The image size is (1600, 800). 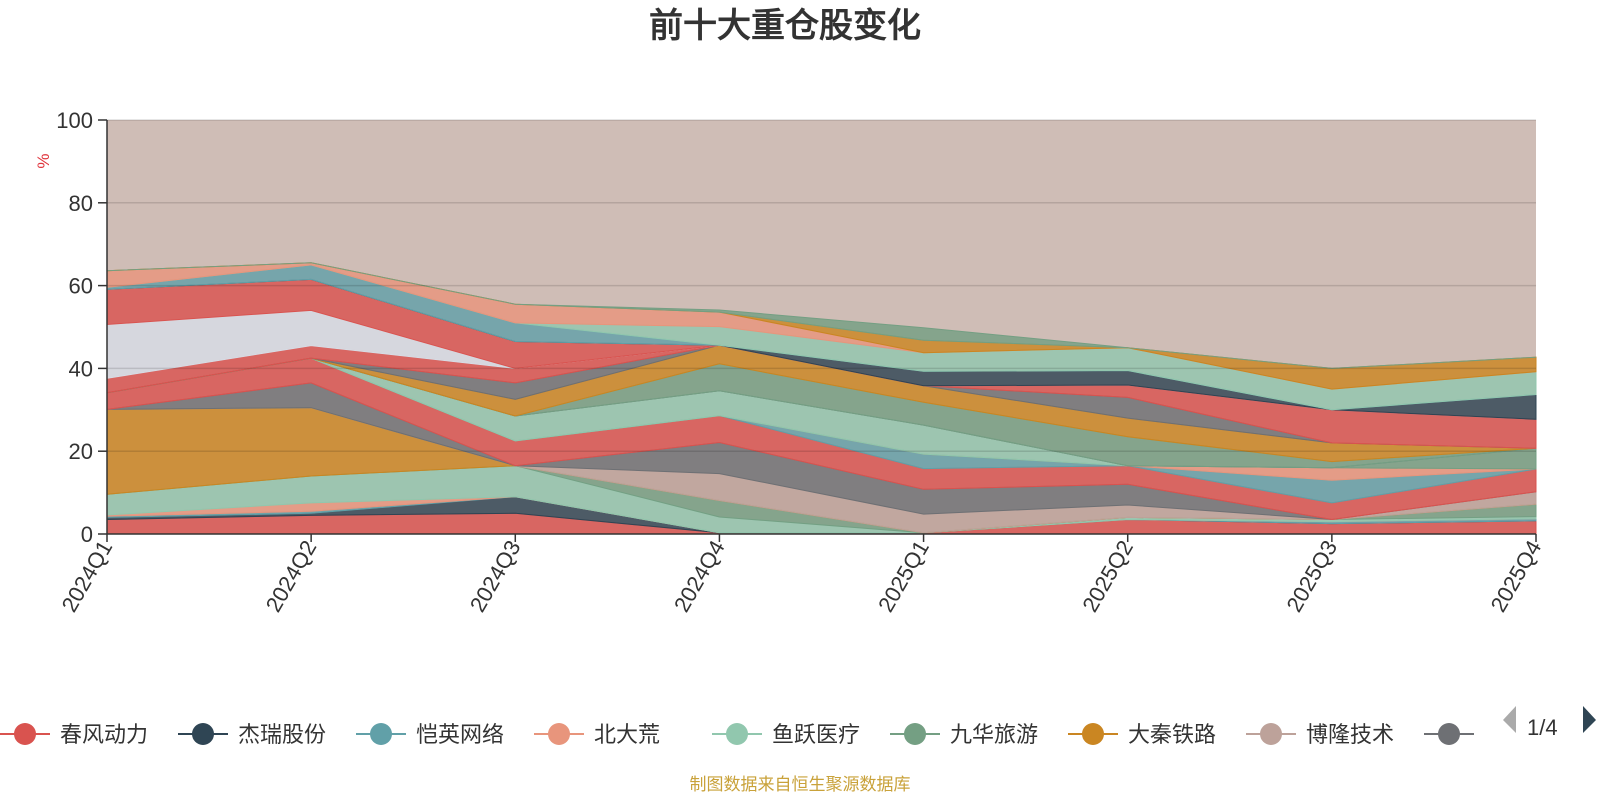 I want to click on x-tick-label: 2025Q2, so click(x=1107, y=576).